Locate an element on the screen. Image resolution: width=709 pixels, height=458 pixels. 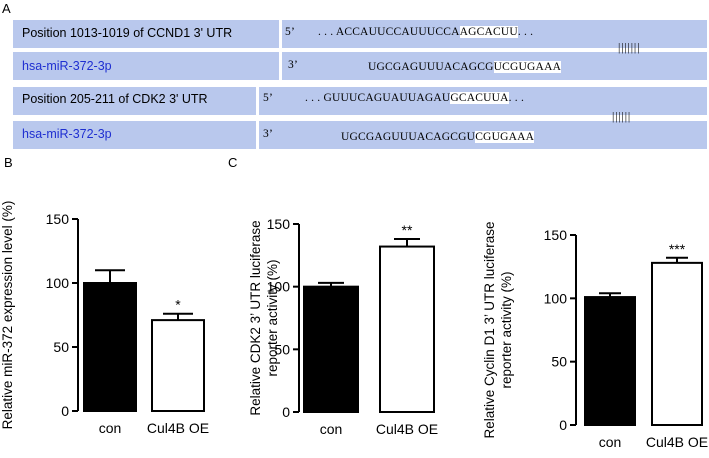
y-axis-label: Relative CDK2 3’ UTR luciferase is located at coordinates (255, 317).